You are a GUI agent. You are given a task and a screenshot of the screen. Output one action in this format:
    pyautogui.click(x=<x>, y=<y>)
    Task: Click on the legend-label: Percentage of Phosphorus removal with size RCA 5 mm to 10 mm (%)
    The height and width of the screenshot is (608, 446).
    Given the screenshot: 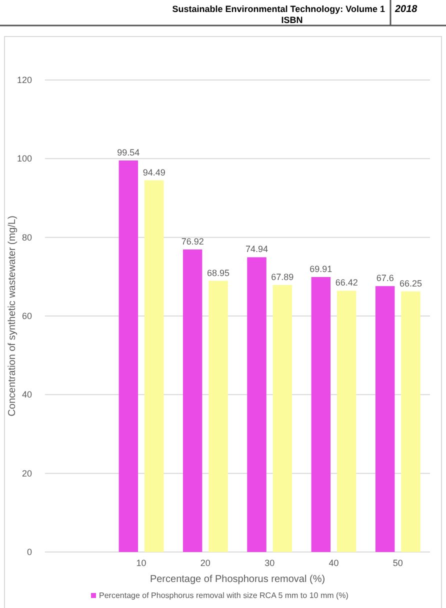 What is the action you would take?
    pyautogui.click(x=224, y=595)
    